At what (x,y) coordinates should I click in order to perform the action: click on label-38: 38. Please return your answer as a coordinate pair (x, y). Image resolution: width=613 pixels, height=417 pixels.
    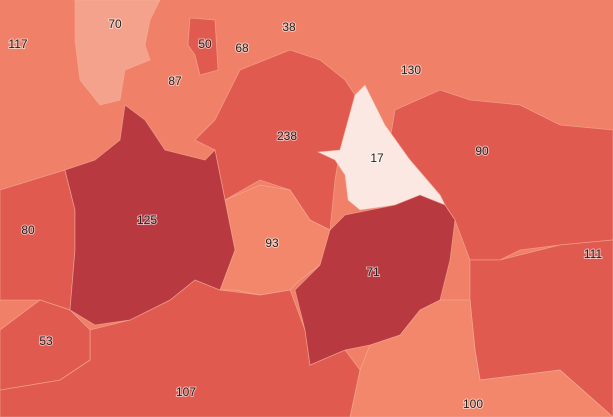
    Looking at the image, I should click on (289, 27).